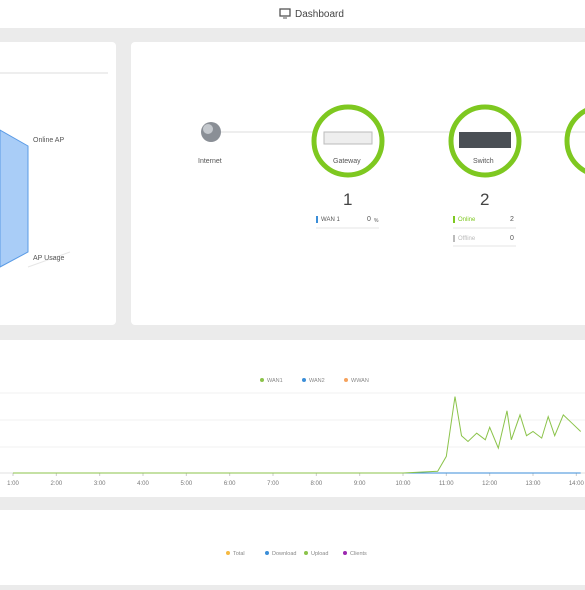 The width and height of the screenshot is (585, 590). I want to click on legend-label: Total, so click(239, 554).